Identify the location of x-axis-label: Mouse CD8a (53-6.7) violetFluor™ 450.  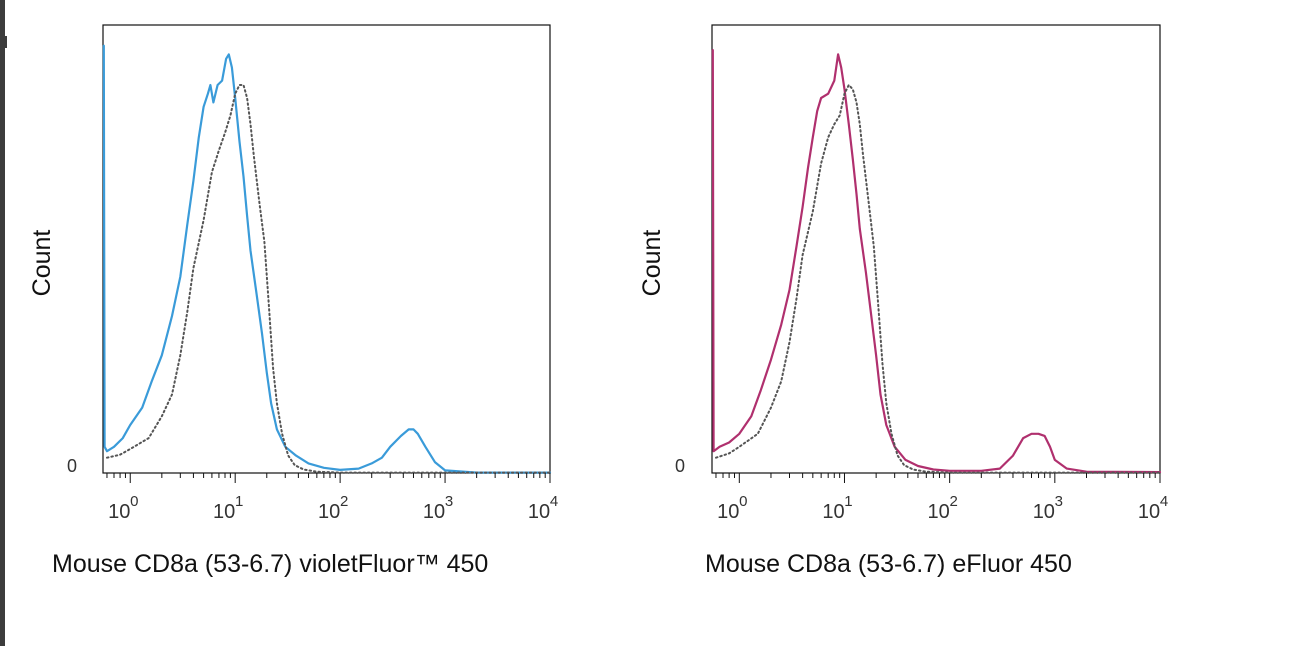
(270, 564).